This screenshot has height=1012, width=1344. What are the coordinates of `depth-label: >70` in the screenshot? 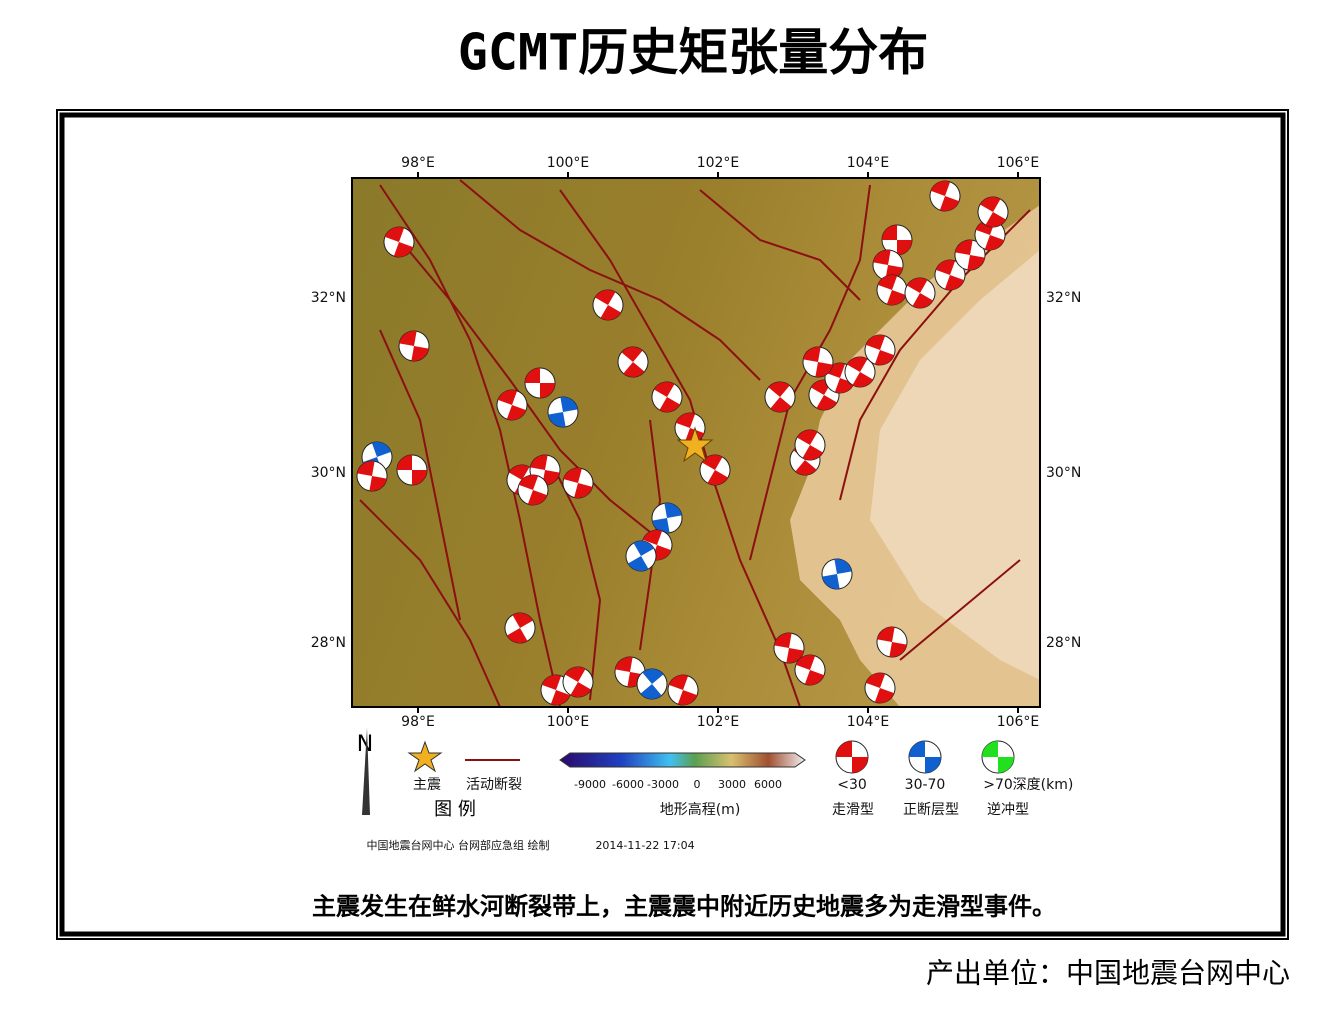 It's located at (998, 785).